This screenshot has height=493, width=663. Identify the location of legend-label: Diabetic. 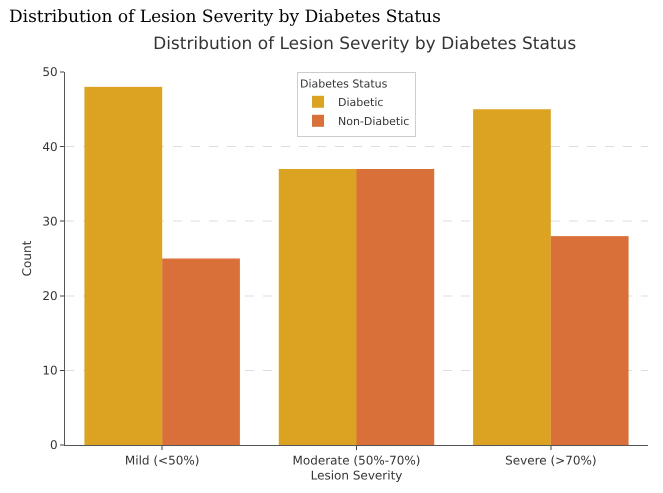
(361, 103).